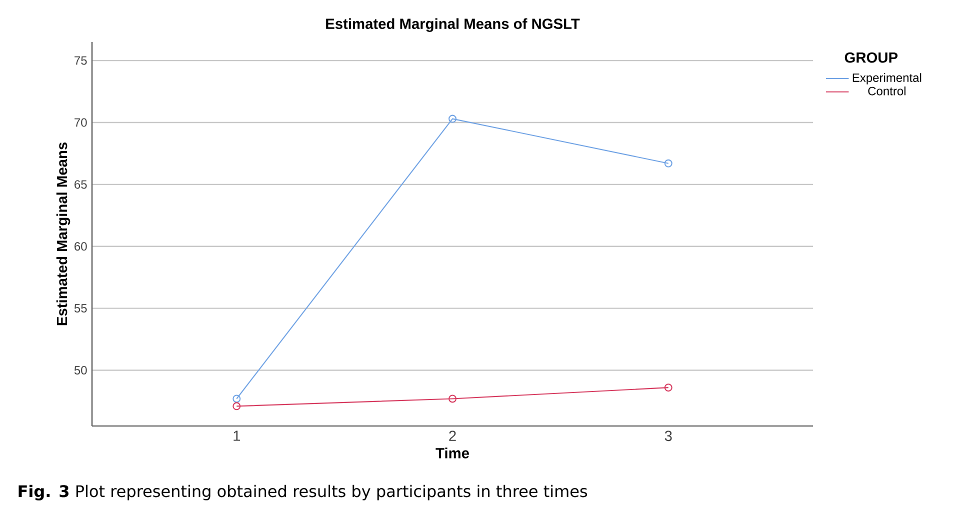  What do you see at coordinates (80, 184) in the screenshot?
I see `y-tick-label: 65` at bounding box center [80, 184].